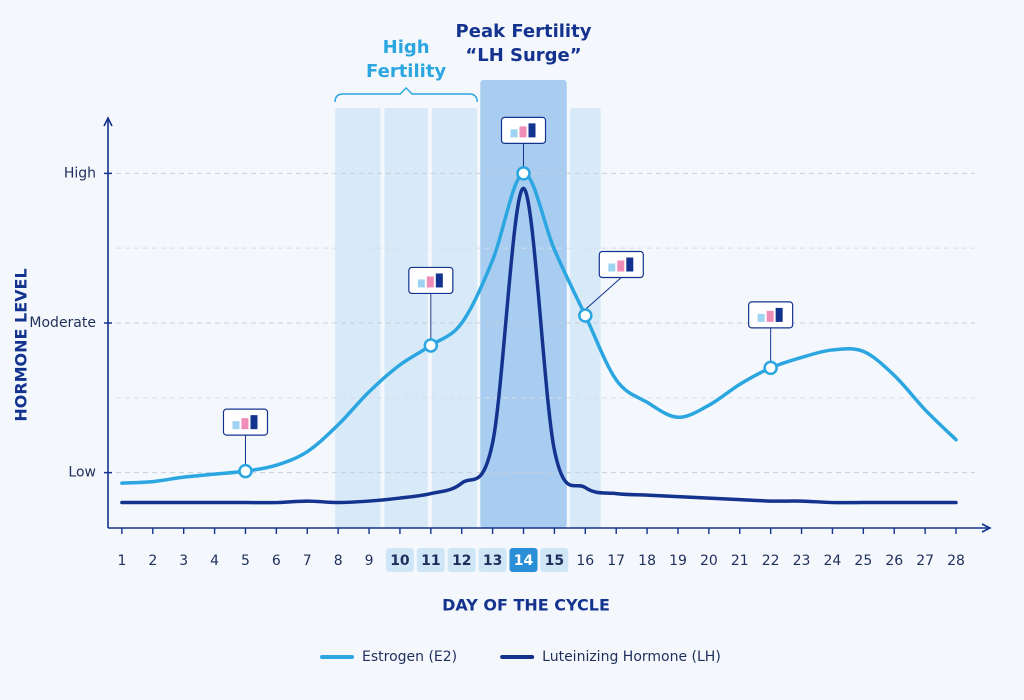 The image size is (1024, 700). What do you see at coordinates (523, 55) in the screenshot?
I see `band-sublabel: “LH Surge”` at bounding box center [523, 55].